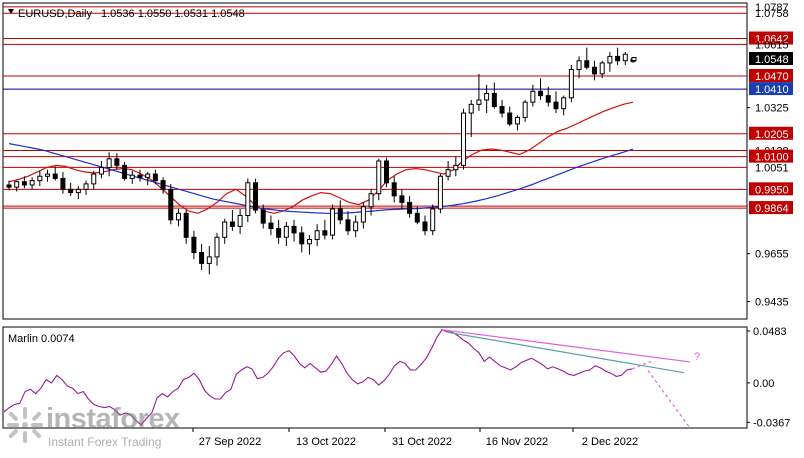 The image size is (804, 458). What do you see at coordinates (517, 442) in the screenshot?
I see `x-axis-date-label: 16 Nov 2022` at bounding box center [517, 442].